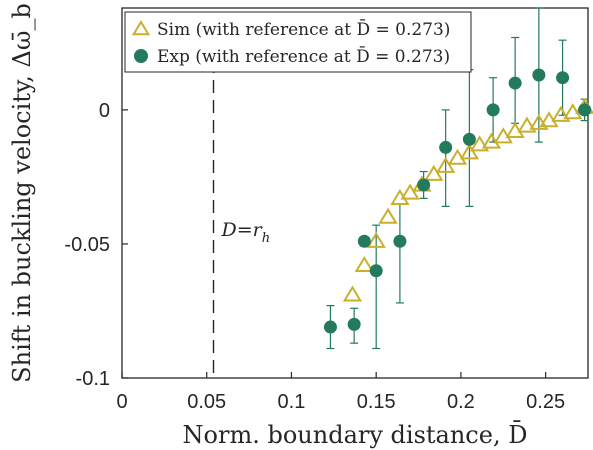  Describe the element at coordinates (355, 435) in the screenshot. I see `x-axis-label: Norm. boundary distance, D̄` at that location.